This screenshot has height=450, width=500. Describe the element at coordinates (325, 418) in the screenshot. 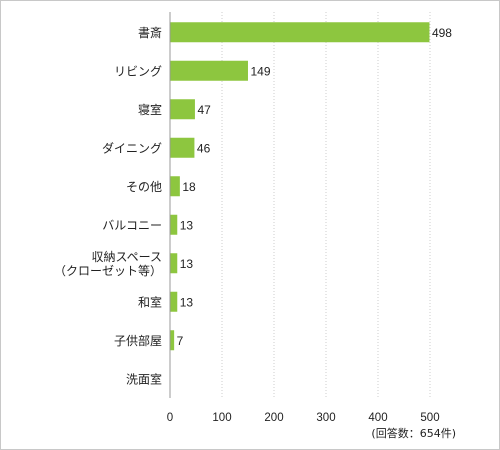

I see `x-tick-label-300: 300` at that location.